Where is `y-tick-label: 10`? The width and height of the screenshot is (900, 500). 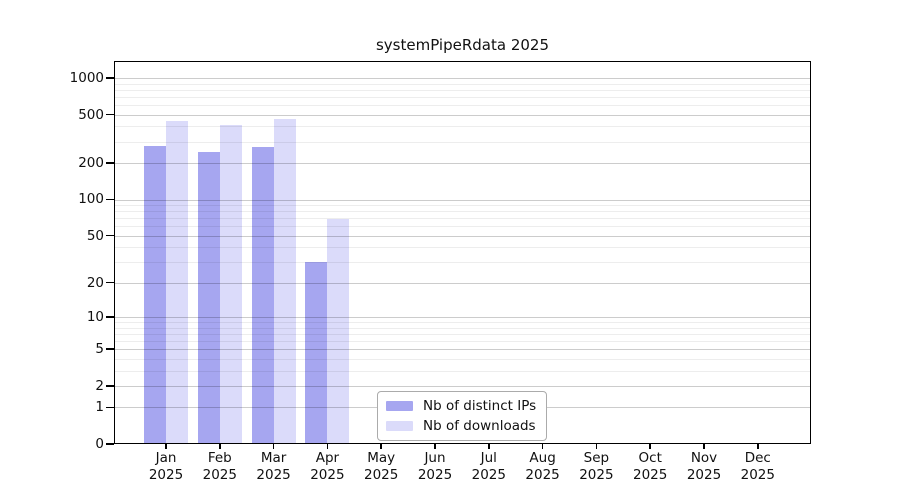 y-tick-label: 10 is located at coordinates (95, 316).